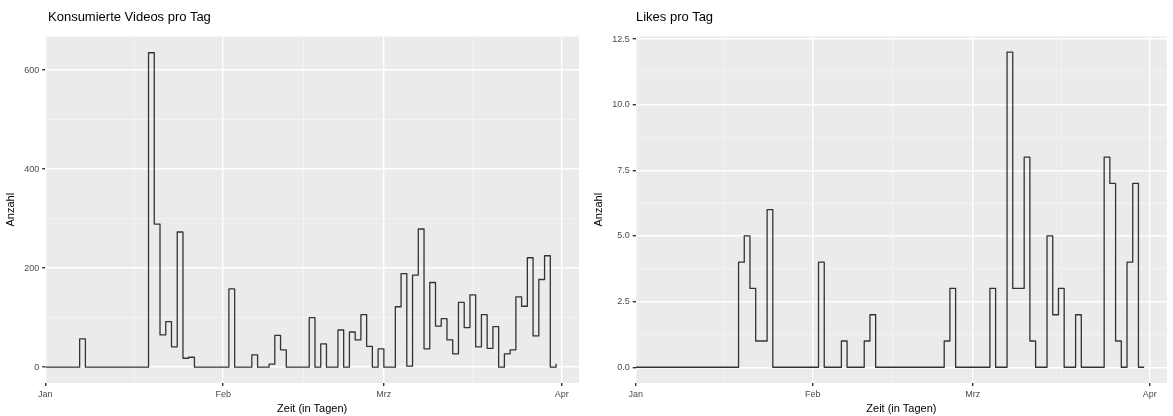 This screenshot has width=1173, height=416. What do you see at coordinates (623, 366) in the screenshot?
I see `y-tick-label: 0.0` at bounding box center [623, 366].